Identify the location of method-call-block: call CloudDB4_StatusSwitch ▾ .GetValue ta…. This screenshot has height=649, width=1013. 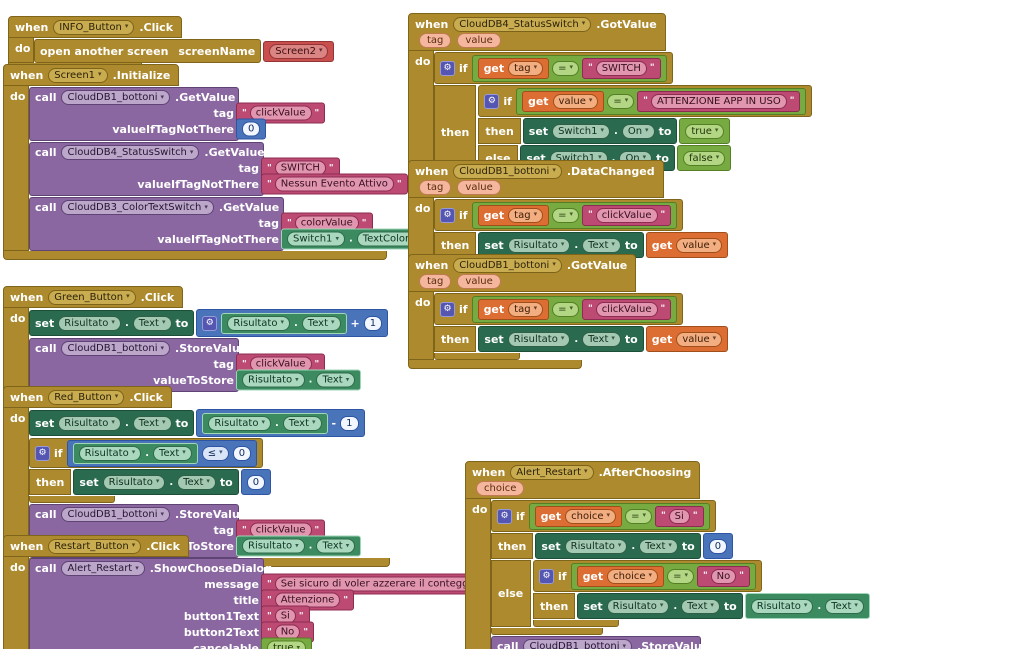
(218, 169).